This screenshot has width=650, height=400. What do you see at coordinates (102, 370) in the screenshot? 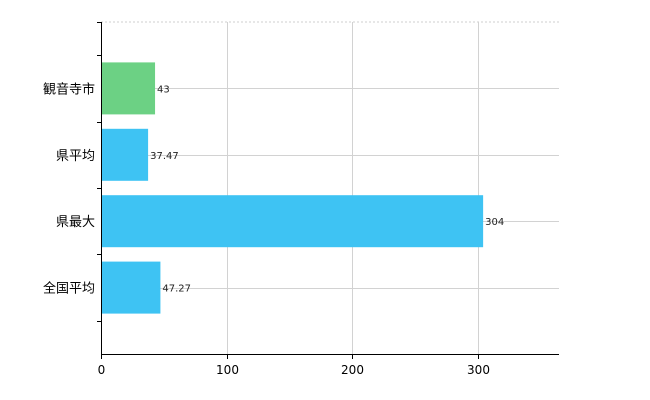
I see `x-tick-label-0: 0` at bounding box center [102, 370].